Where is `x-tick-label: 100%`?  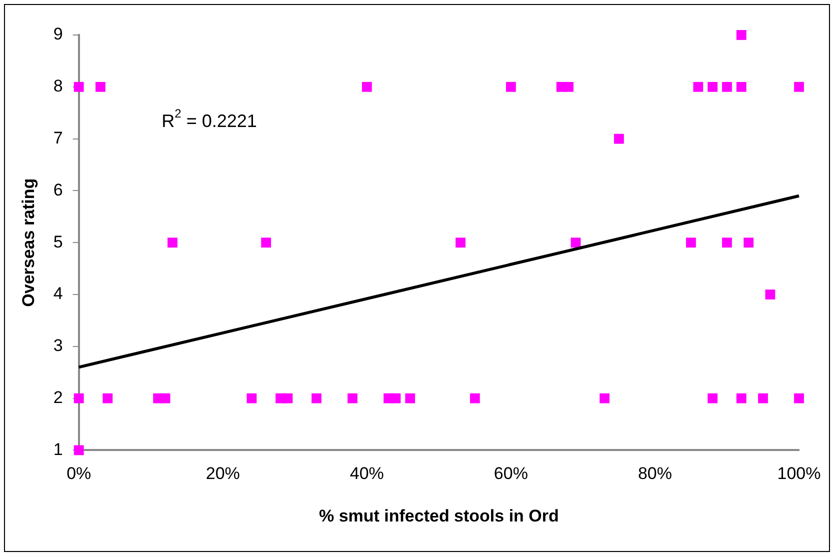
x-tick-label: 100% is located at coordinates (799, 474).